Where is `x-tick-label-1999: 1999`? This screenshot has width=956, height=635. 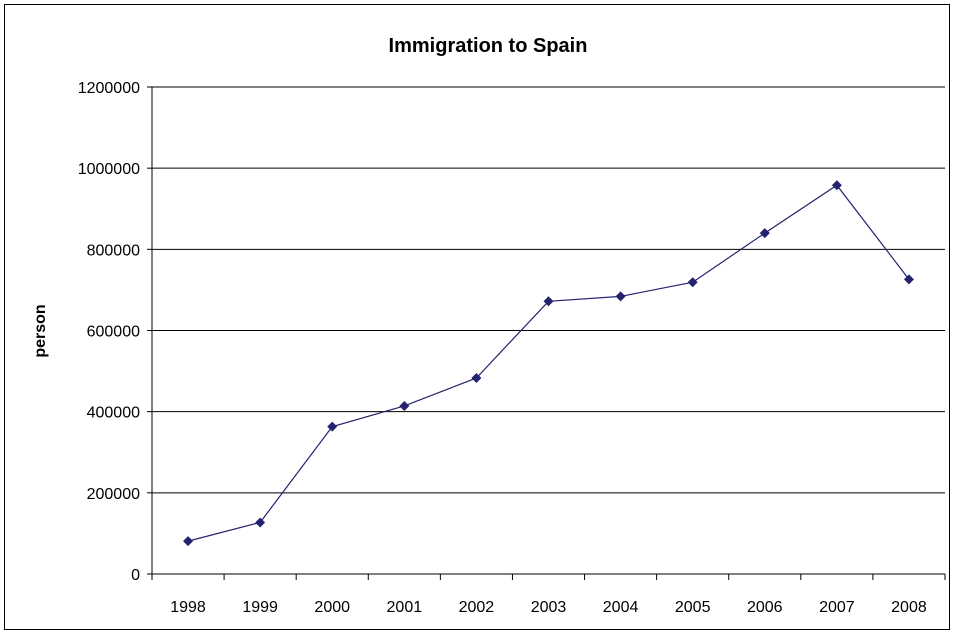 x-tick-label-1999: 1999 is located at coordinates (260, 607).